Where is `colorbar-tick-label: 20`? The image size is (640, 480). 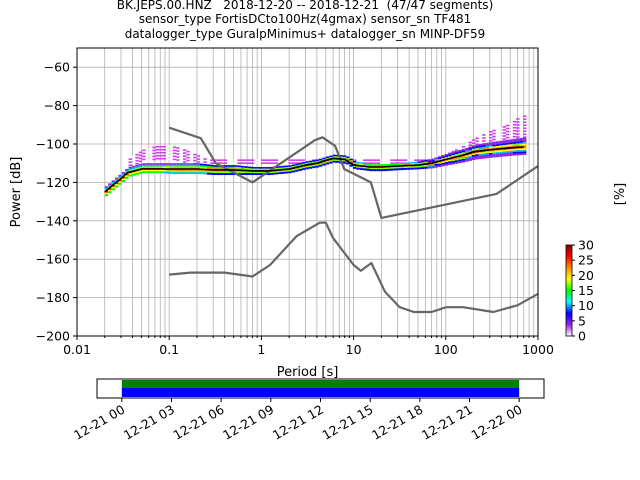
colorbar-tick-label: 20 is located at coordinates (586, 275).